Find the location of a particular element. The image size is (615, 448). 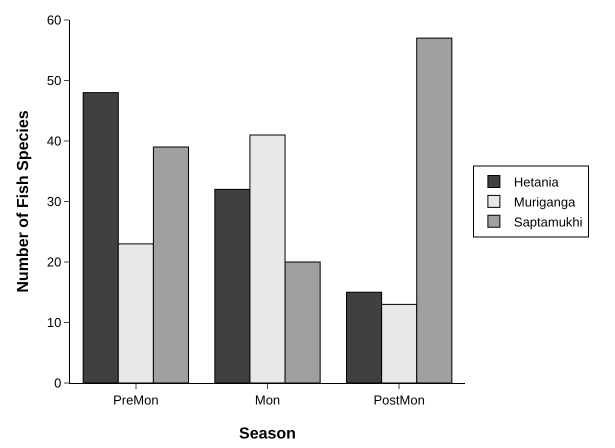

y-tick-label: 60 is located at coordinates (54, 20).